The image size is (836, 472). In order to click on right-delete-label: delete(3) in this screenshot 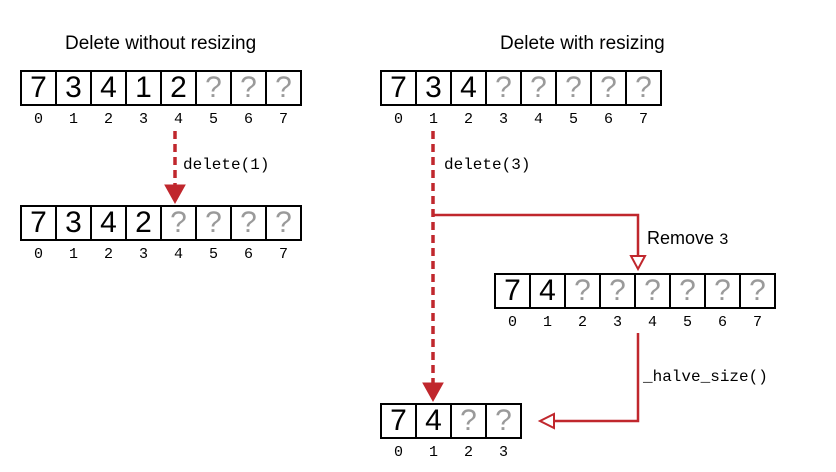, I will do `click(487, 165)`.